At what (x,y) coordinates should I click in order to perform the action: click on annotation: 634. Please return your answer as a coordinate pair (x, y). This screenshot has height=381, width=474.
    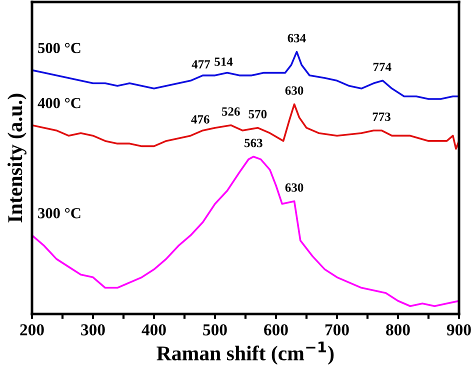
    Looking at the image, I should click on (297, 38).